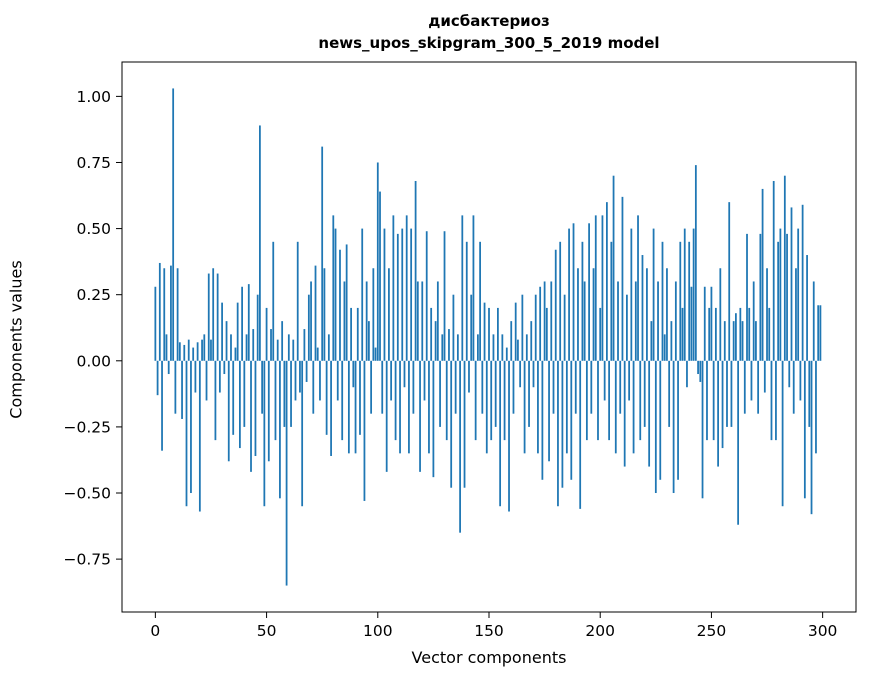 This screenshot has width=880, height=696. What do you see at coordinates (712, 631) in the screenshot?
I see `x-tick-label: 250` at bounding box center [712, 631].